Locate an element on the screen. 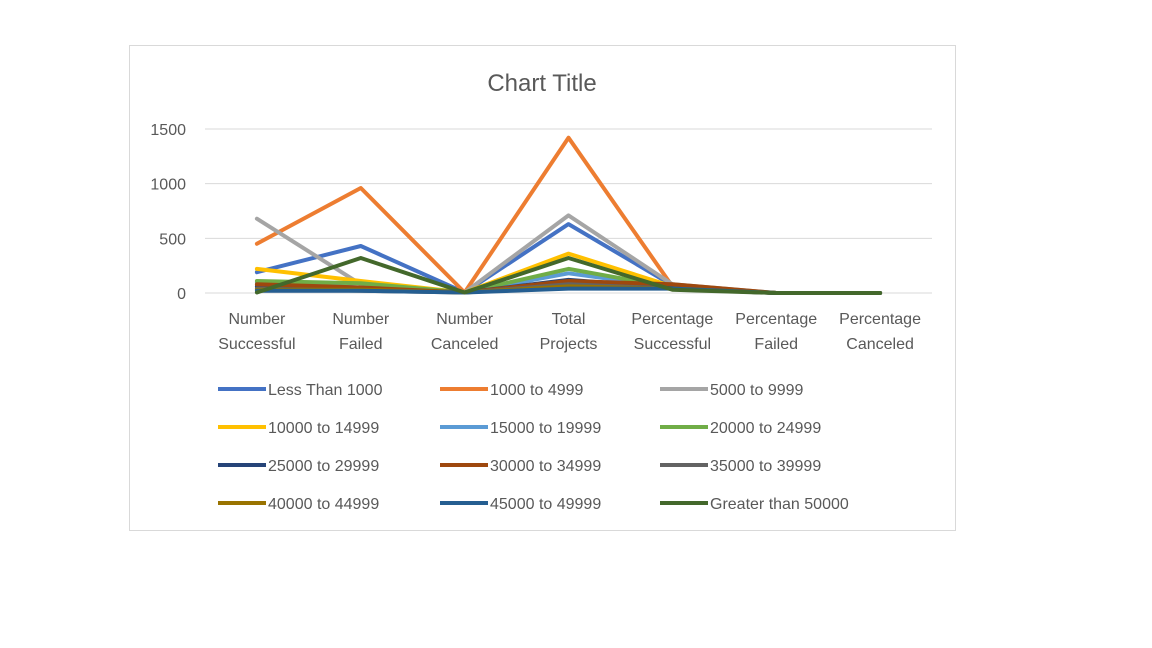 This screenshot has height=648, width=1152. legend-label: 5000 to 9999 is located at coordinates (757, 390).